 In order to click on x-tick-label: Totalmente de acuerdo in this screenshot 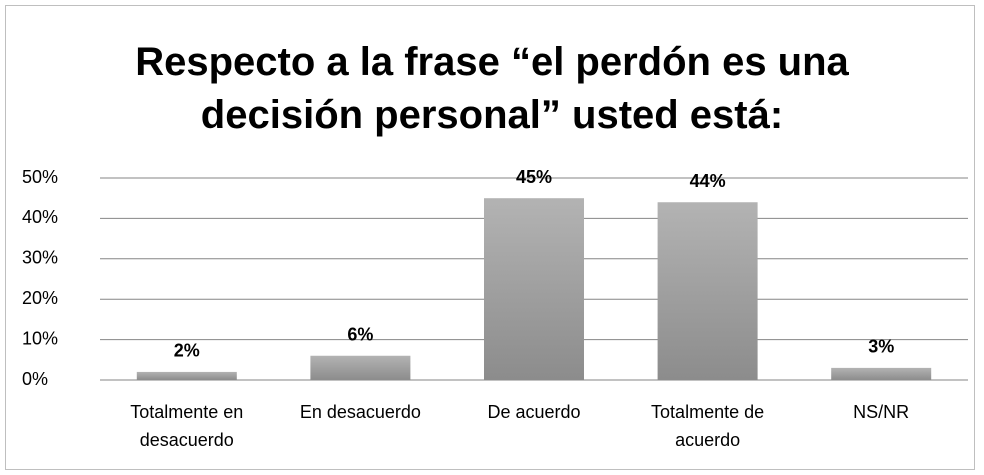, I will do `click(708, 426)`.